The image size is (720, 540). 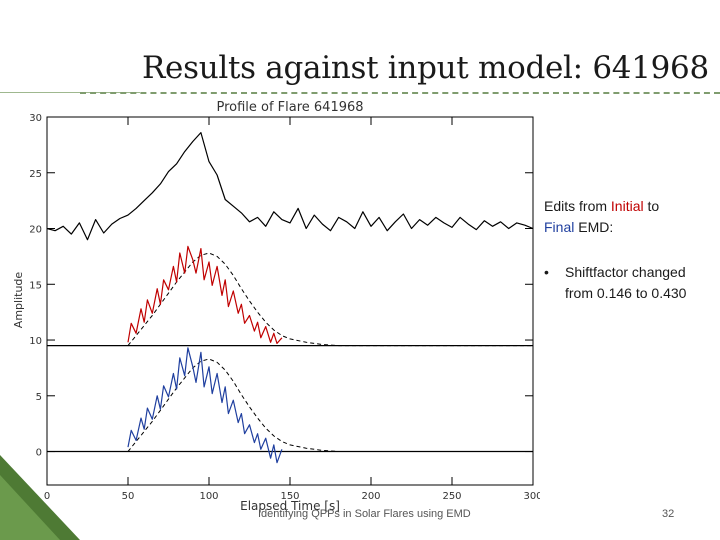 What do you see at coordinates (531, 496) in the screenshot?
I see `x-tick-label: 300` at bounding box center [531, 496].